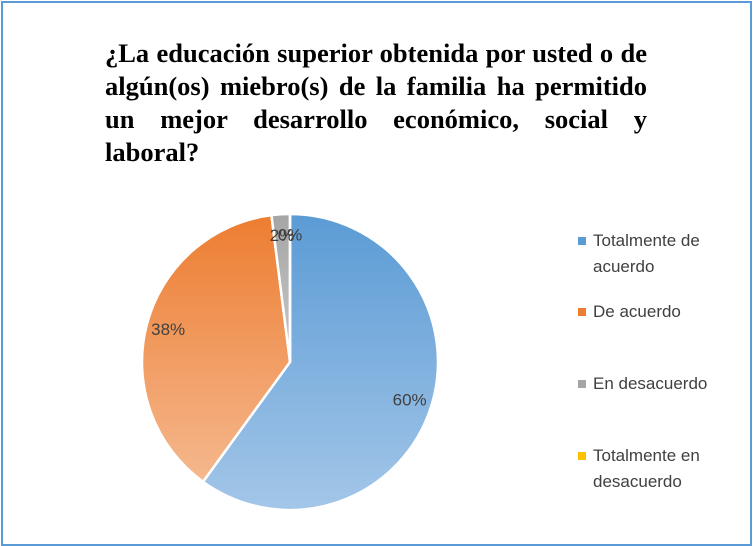  What do you see at coordinates (650, 383) in the screenshot?
I see `legend-label: En desacuerdo` at bounding box center [650, 383].